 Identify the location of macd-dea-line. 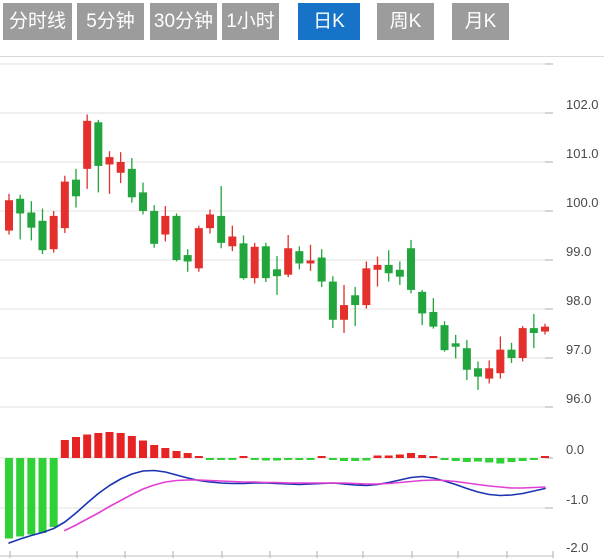
(305, 505).